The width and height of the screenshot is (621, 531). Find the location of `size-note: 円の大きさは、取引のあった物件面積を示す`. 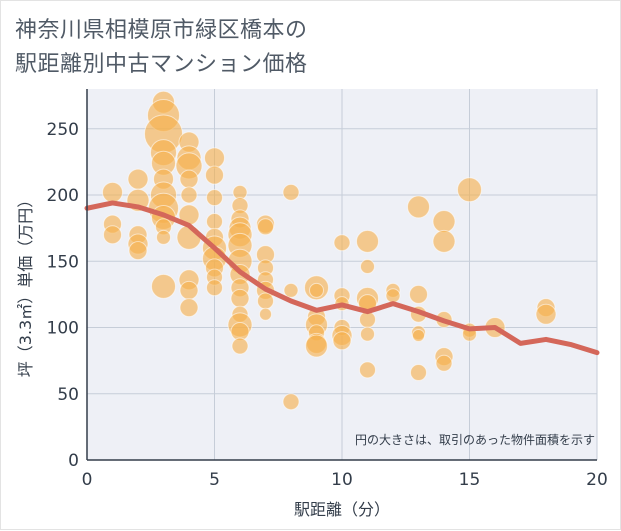

size-note: 円の大きさは、取引のあった物件面積を示す is located at coordinates (475, 439).